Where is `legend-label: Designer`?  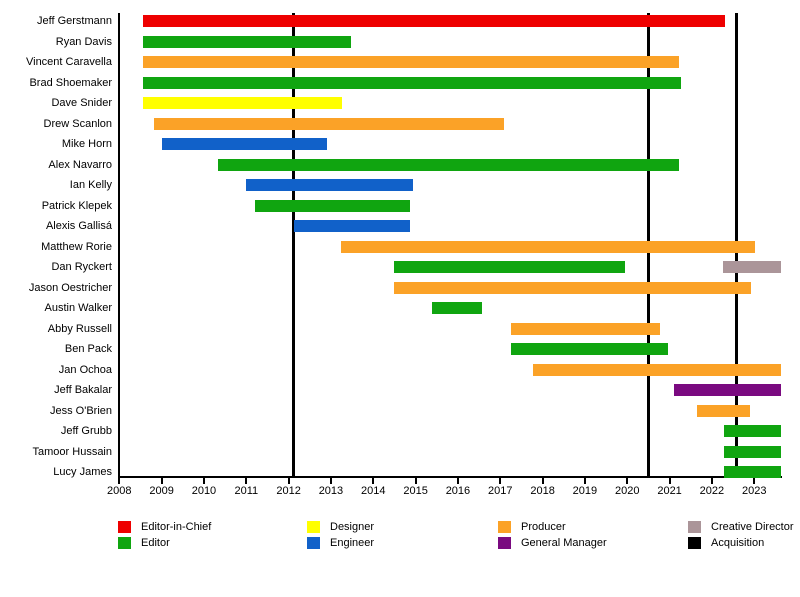 legend-label: Designer is located at coordinates (352, 527).